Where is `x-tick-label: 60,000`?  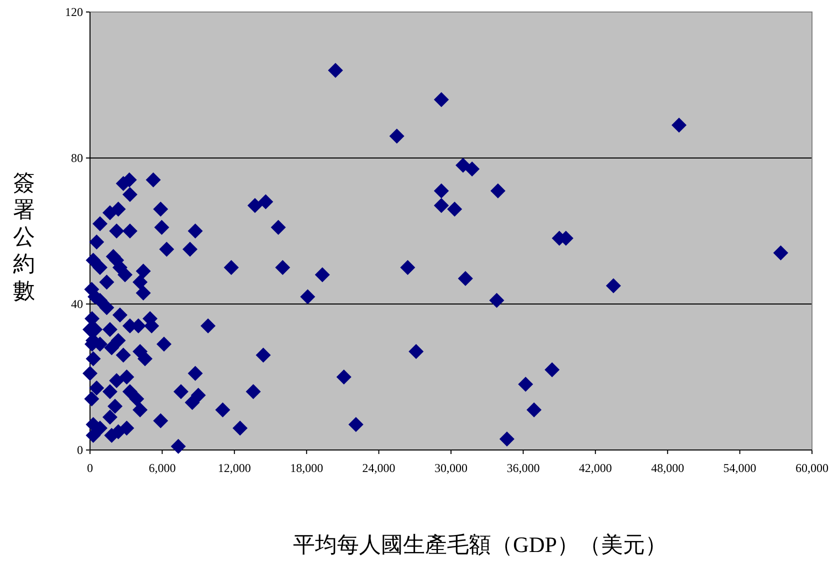
x-tick-label: 60,000 is located at coordinates (812, 468).